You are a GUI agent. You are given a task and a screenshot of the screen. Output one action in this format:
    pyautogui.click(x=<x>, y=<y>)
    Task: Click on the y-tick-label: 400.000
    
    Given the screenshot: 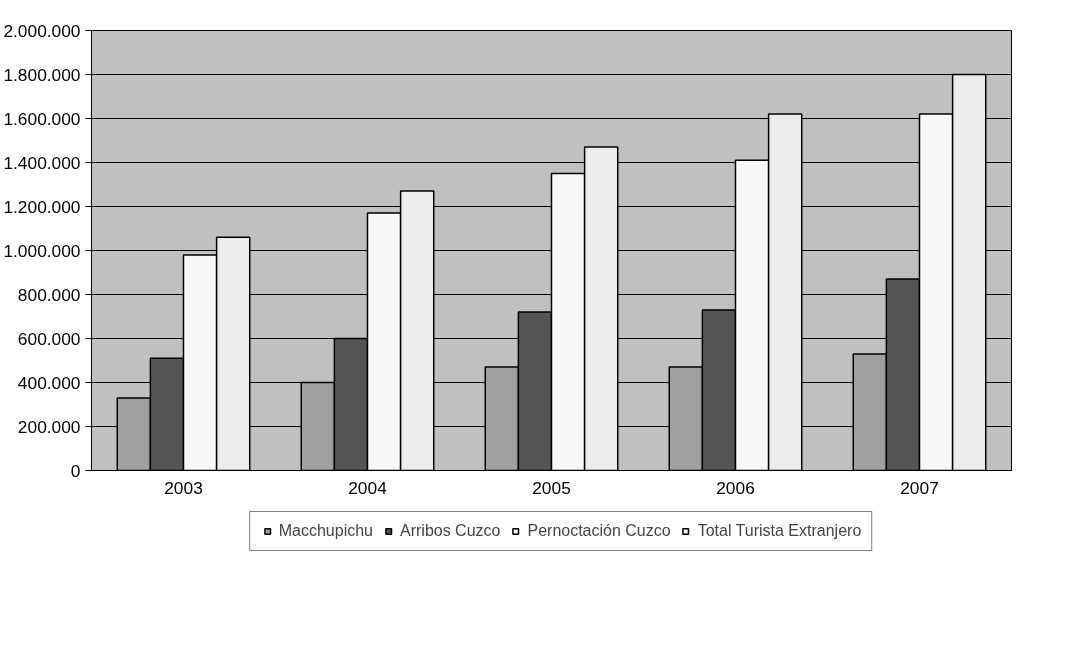 What is the action you would take?
    pyautogui.click(x=49, y=382)
    